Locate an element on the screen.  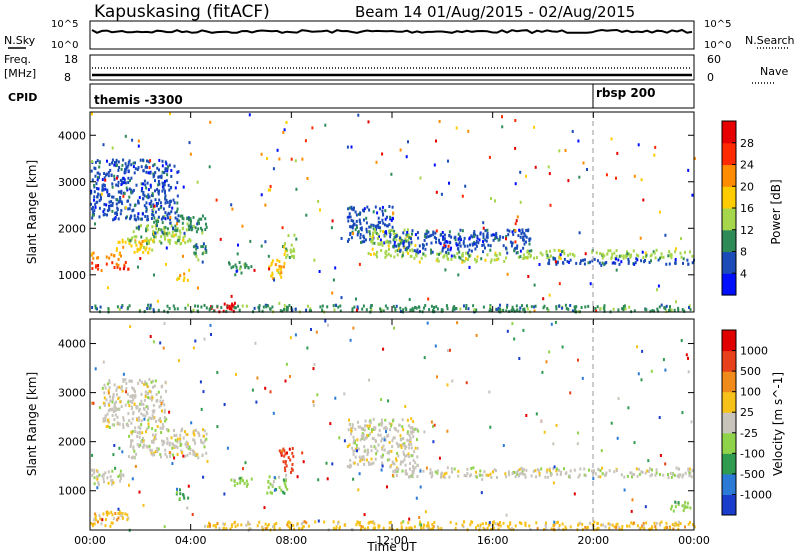
power-colorbar-tick-label: 16 is located at coordinates (747, 208).